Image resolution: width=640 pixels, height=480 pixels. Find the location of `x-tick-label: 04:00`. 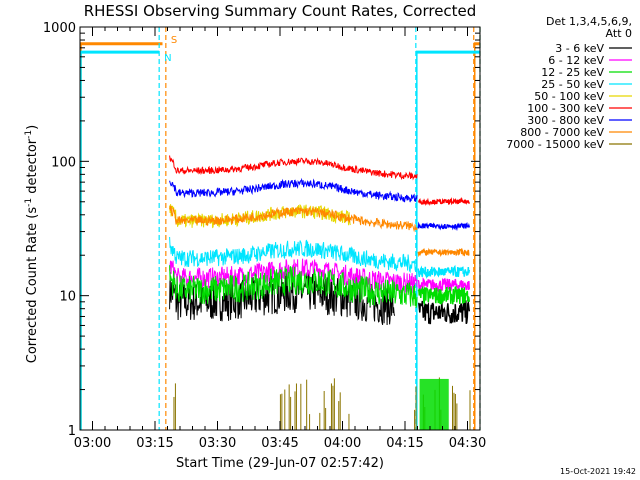

x-tick-label: 04:00 is located at coordinates (342, 443).